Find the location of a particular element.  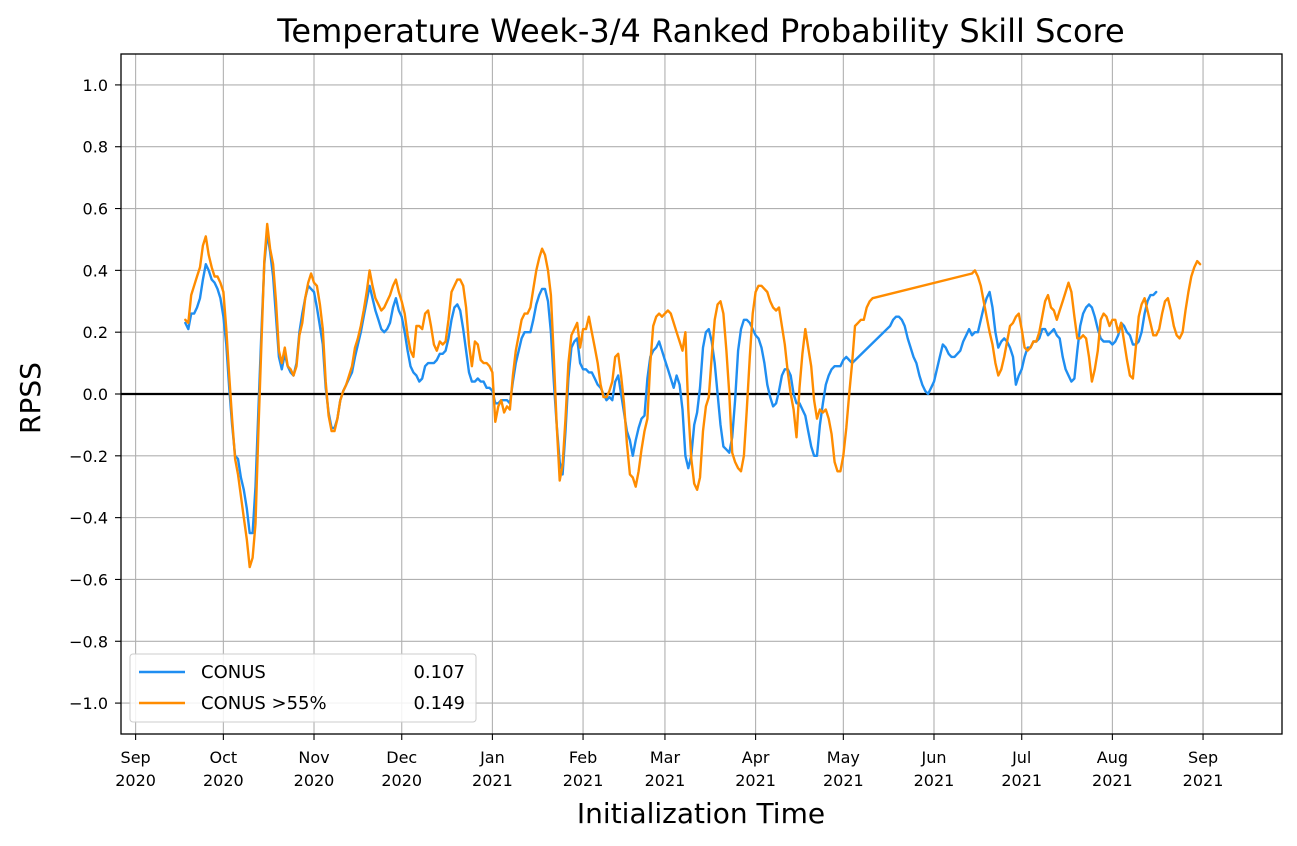

legend-value-conus-55: 0.149 is located at coordinates (439, 703).